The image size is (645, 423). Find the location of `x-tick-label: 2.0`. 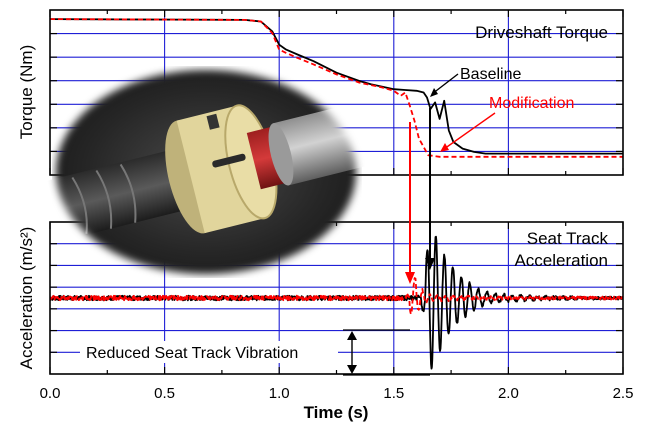

x-tick-label: 2.0 is located at coordinates (508, 393).